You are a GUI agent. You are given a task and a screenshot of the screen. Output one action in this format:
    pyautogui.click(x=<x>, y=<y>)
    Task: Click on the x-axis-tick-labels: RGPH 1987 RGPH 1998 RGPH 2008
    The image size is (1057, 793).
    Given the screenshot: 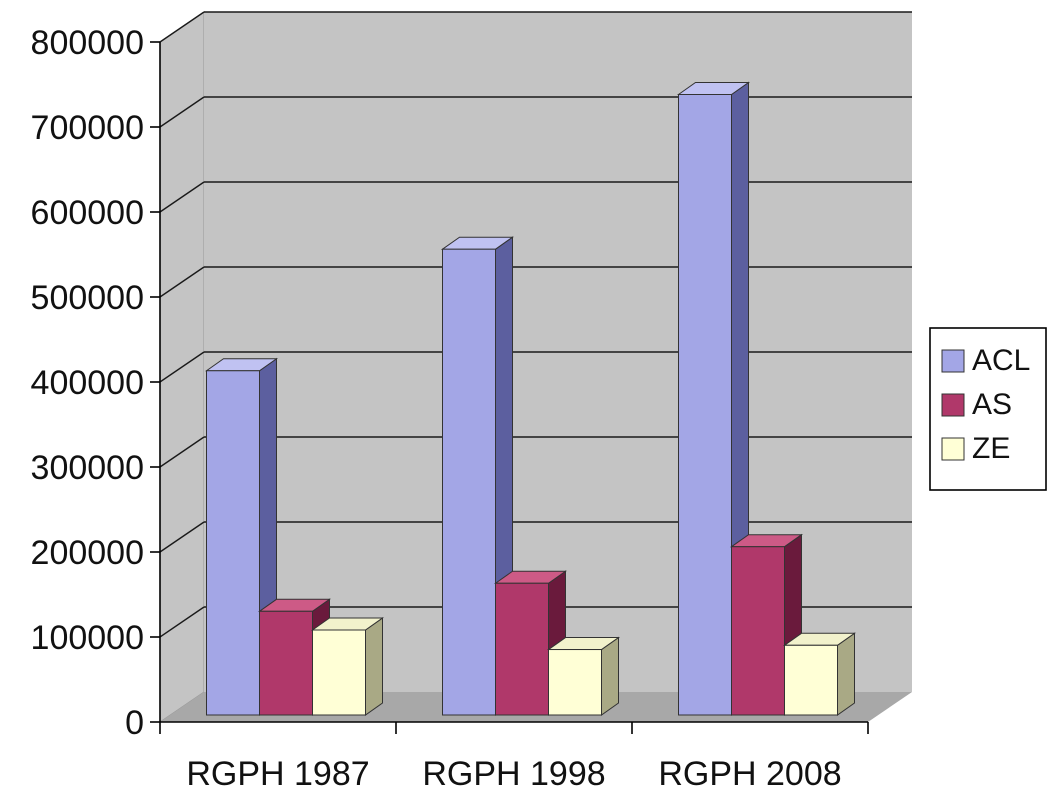 What is the action you would take?
    pyautogui.click(x=513, y=774)
    